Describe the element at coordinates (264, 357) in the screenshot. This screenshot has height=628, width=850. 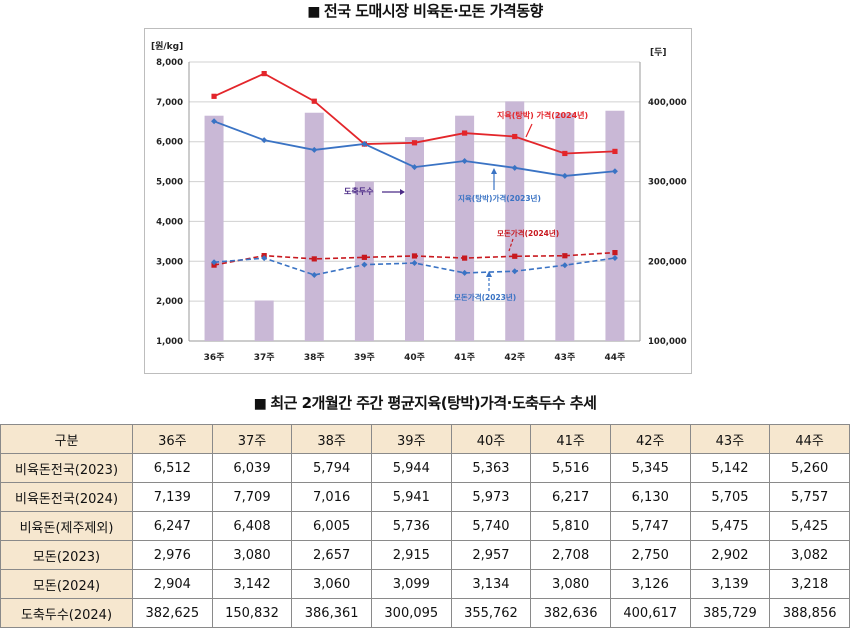
I see `x-tick-label: 37주` at that location.